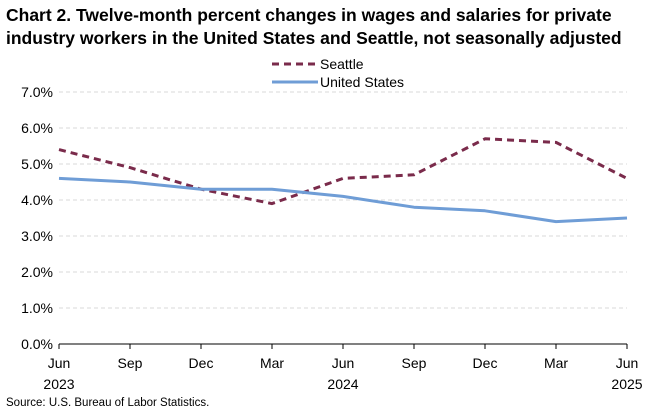 Image resolution: width=667 pixels, height=413 pixels. What do you see at coordinates (58, 384) in the screenshot?
I see `x-year-label: 2023` at bounding box center [58, 384].